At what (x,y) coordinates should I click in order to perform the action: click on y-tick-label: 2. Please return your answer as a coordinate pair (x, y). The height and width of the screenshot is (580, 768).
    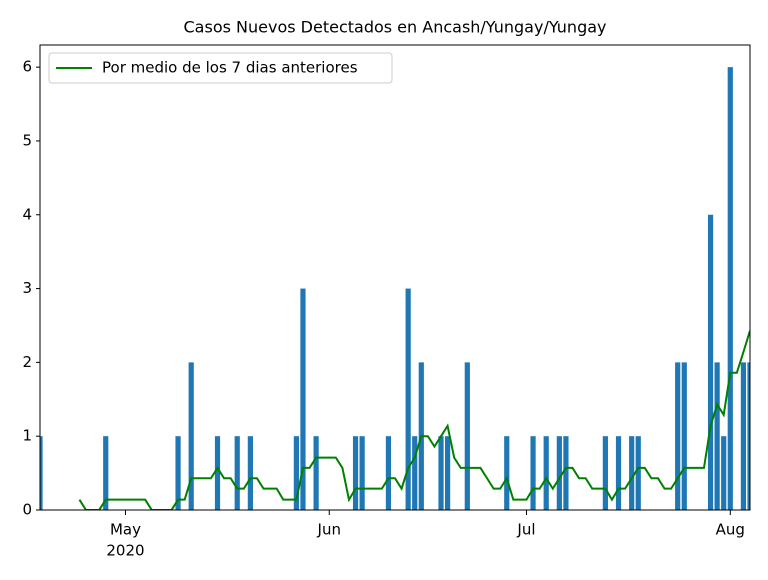
    Looking at the image, I should click on (27, 362).